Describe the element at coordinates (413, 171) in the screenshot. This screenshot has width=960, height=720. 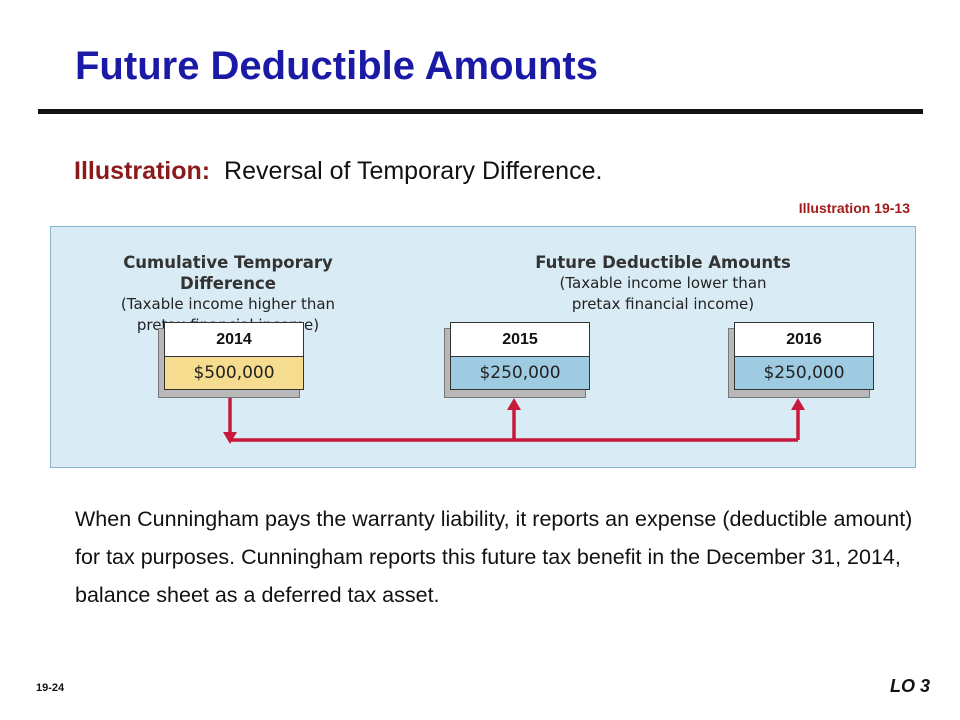
I see `illustration-text: Reversal of Temporary Difference.` at that location.